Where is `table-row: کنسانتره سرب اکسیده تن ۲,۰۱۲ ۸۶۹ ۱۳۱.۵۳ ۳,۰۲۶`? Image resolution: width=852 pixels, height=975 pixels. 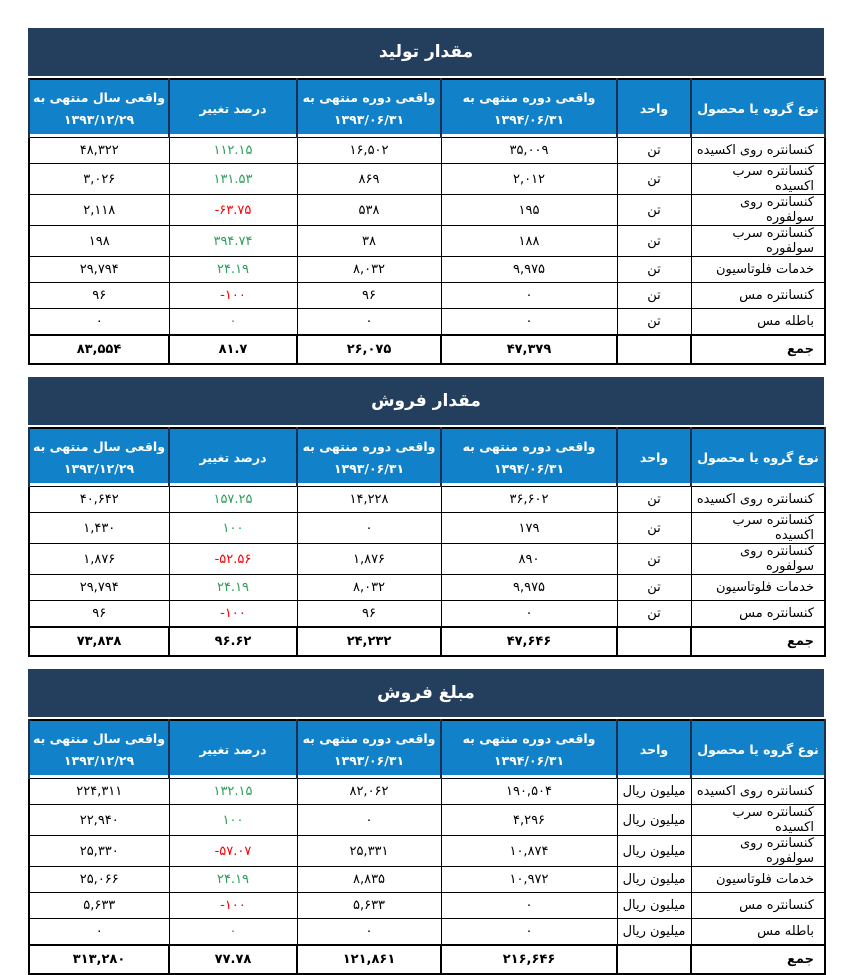 table-row: کنسانتره سرب اکسیده تن ۲,۰۱۲ ۸۶۹ ۱۳۱.۵۳ ۳,۰۲۶ is located at coordinates (427, 179).